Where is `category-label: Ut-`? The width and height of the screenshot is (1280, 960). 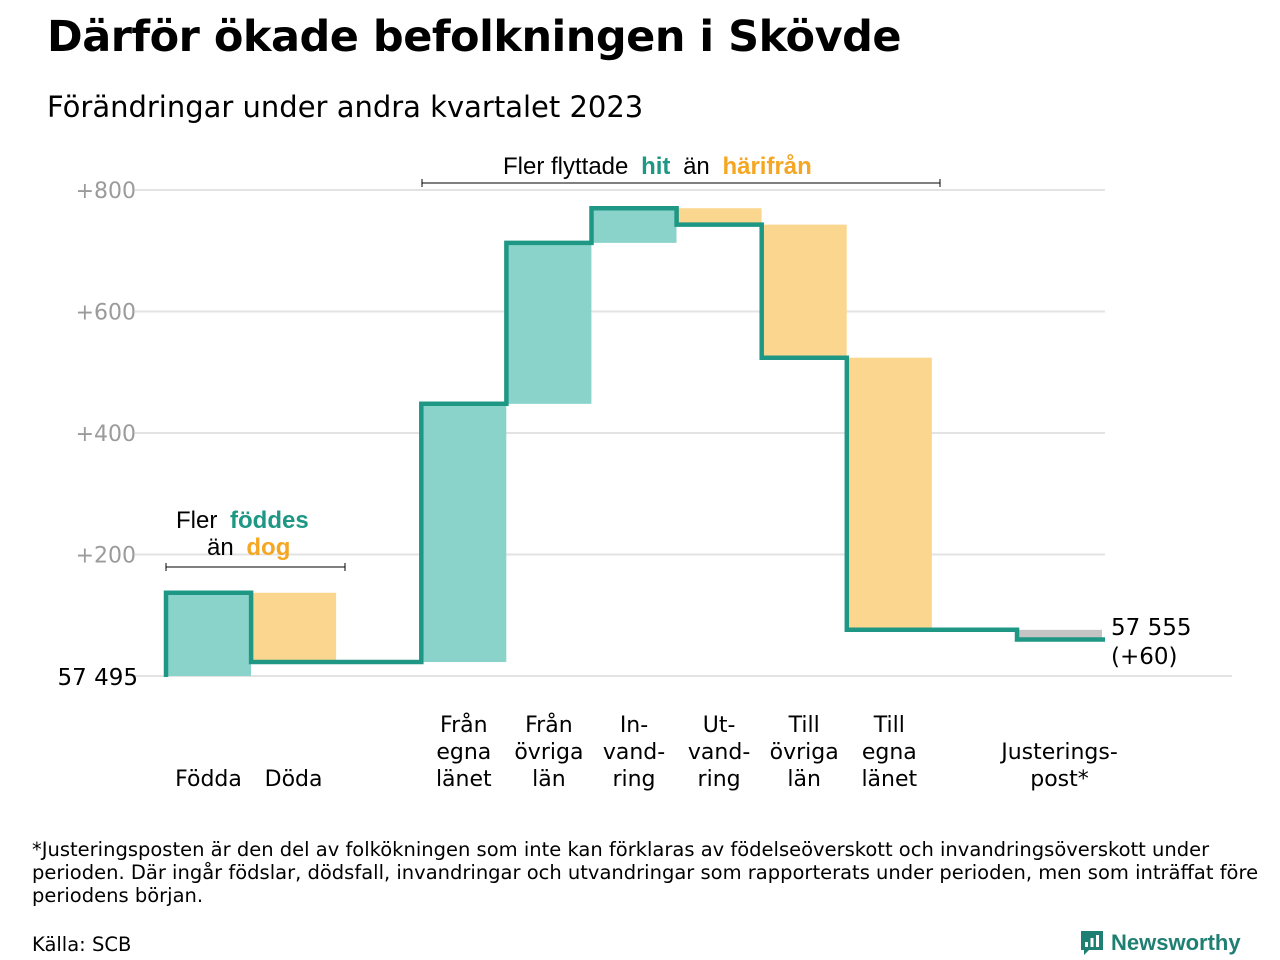 category-label: Ut- is located at coordinates (719, 725).